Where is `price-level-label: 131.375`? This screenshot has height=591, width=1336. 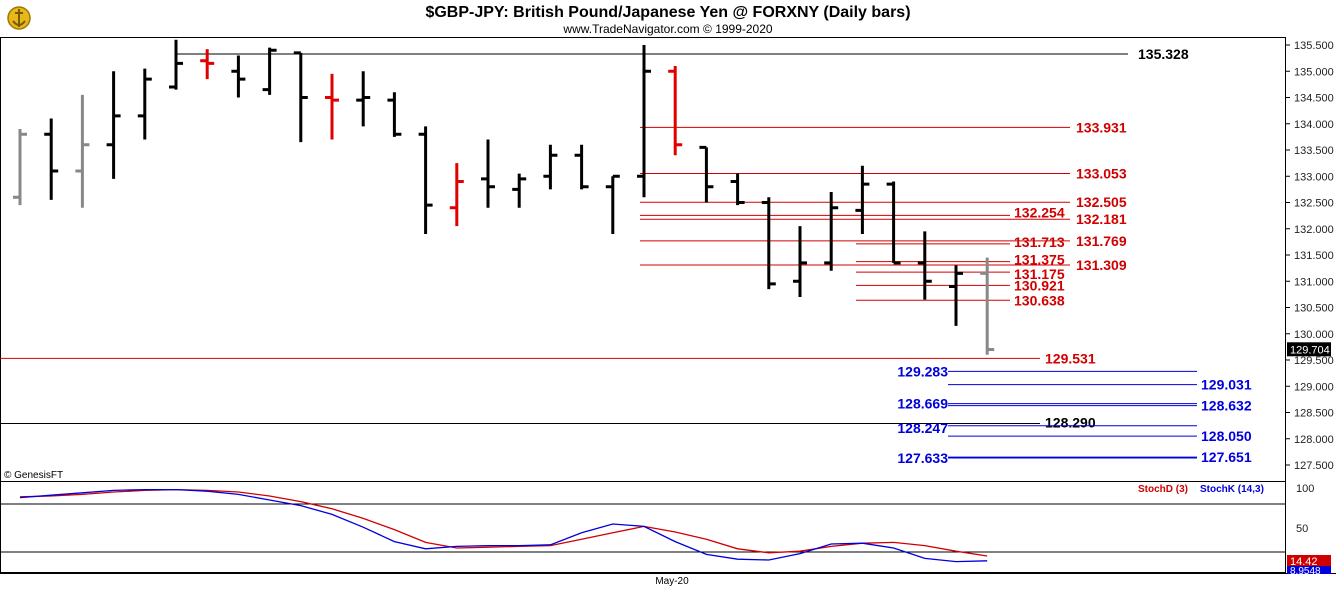
price-level-label: 131.375 is located at coordinates (1039, 260).